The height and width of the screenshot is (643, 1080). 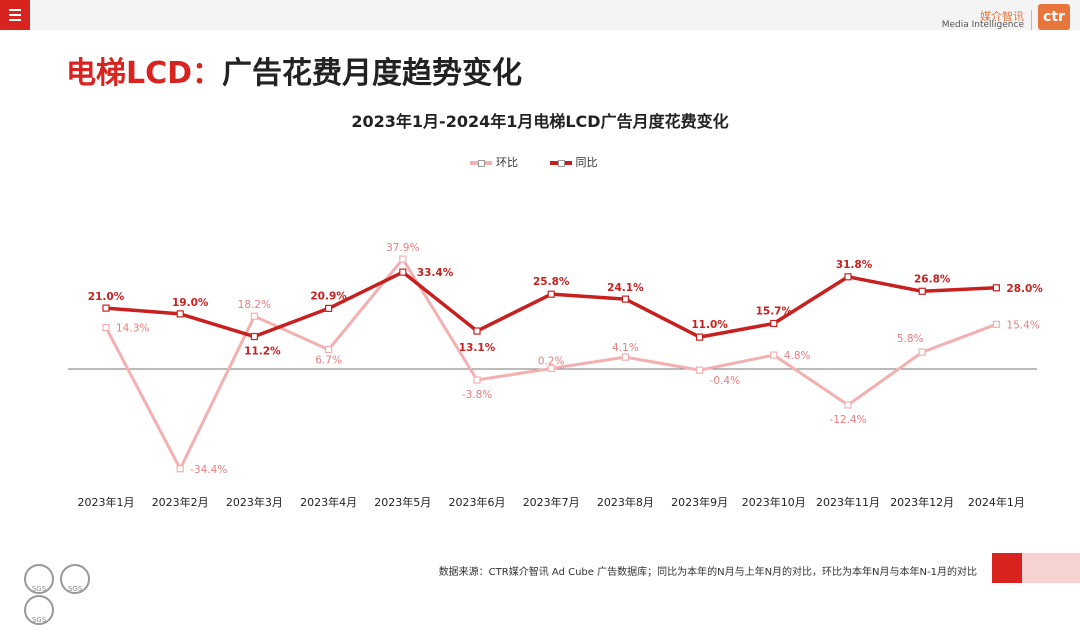 I want to click on corner-block-red, so click(x=1007, y=568).